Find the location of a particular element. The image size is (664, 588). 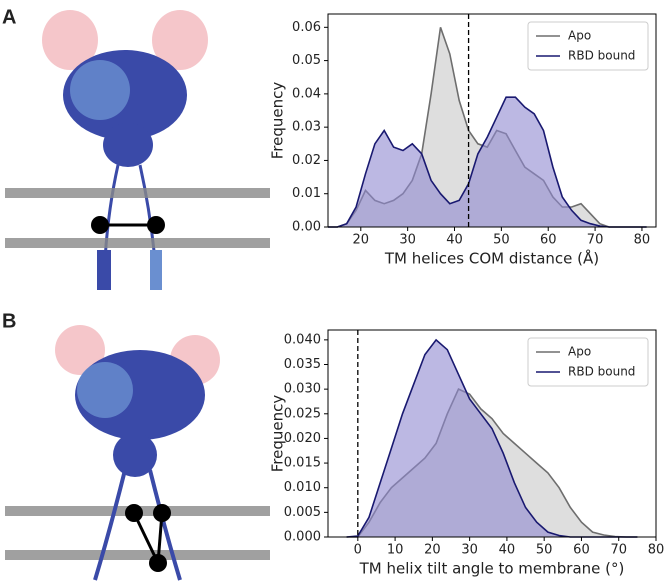

y-tick-label: 0.015 is located at coordinates (302, 463).